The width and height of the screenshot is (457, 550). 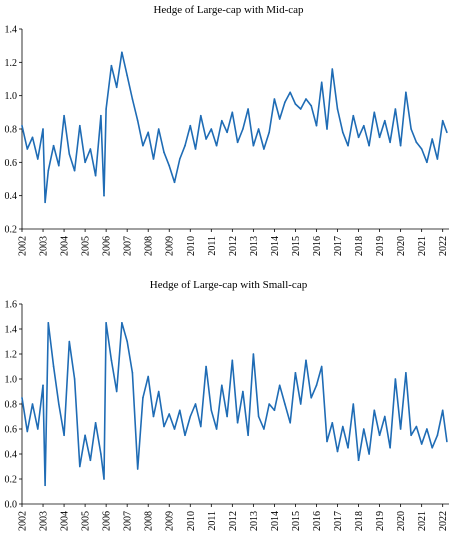 What do you see at coordinates (65, 246) in the screenshot?
I see `x-tick-label: 2004` at bounding box center [65, 246].